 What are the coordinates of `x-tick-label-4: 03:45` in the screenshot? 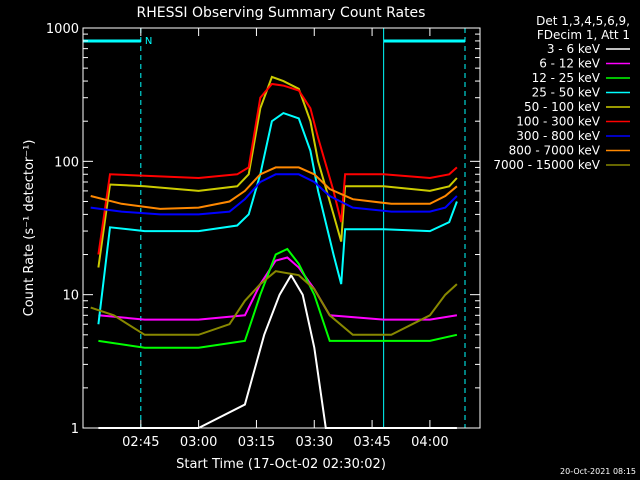 It's located at (371, 442).